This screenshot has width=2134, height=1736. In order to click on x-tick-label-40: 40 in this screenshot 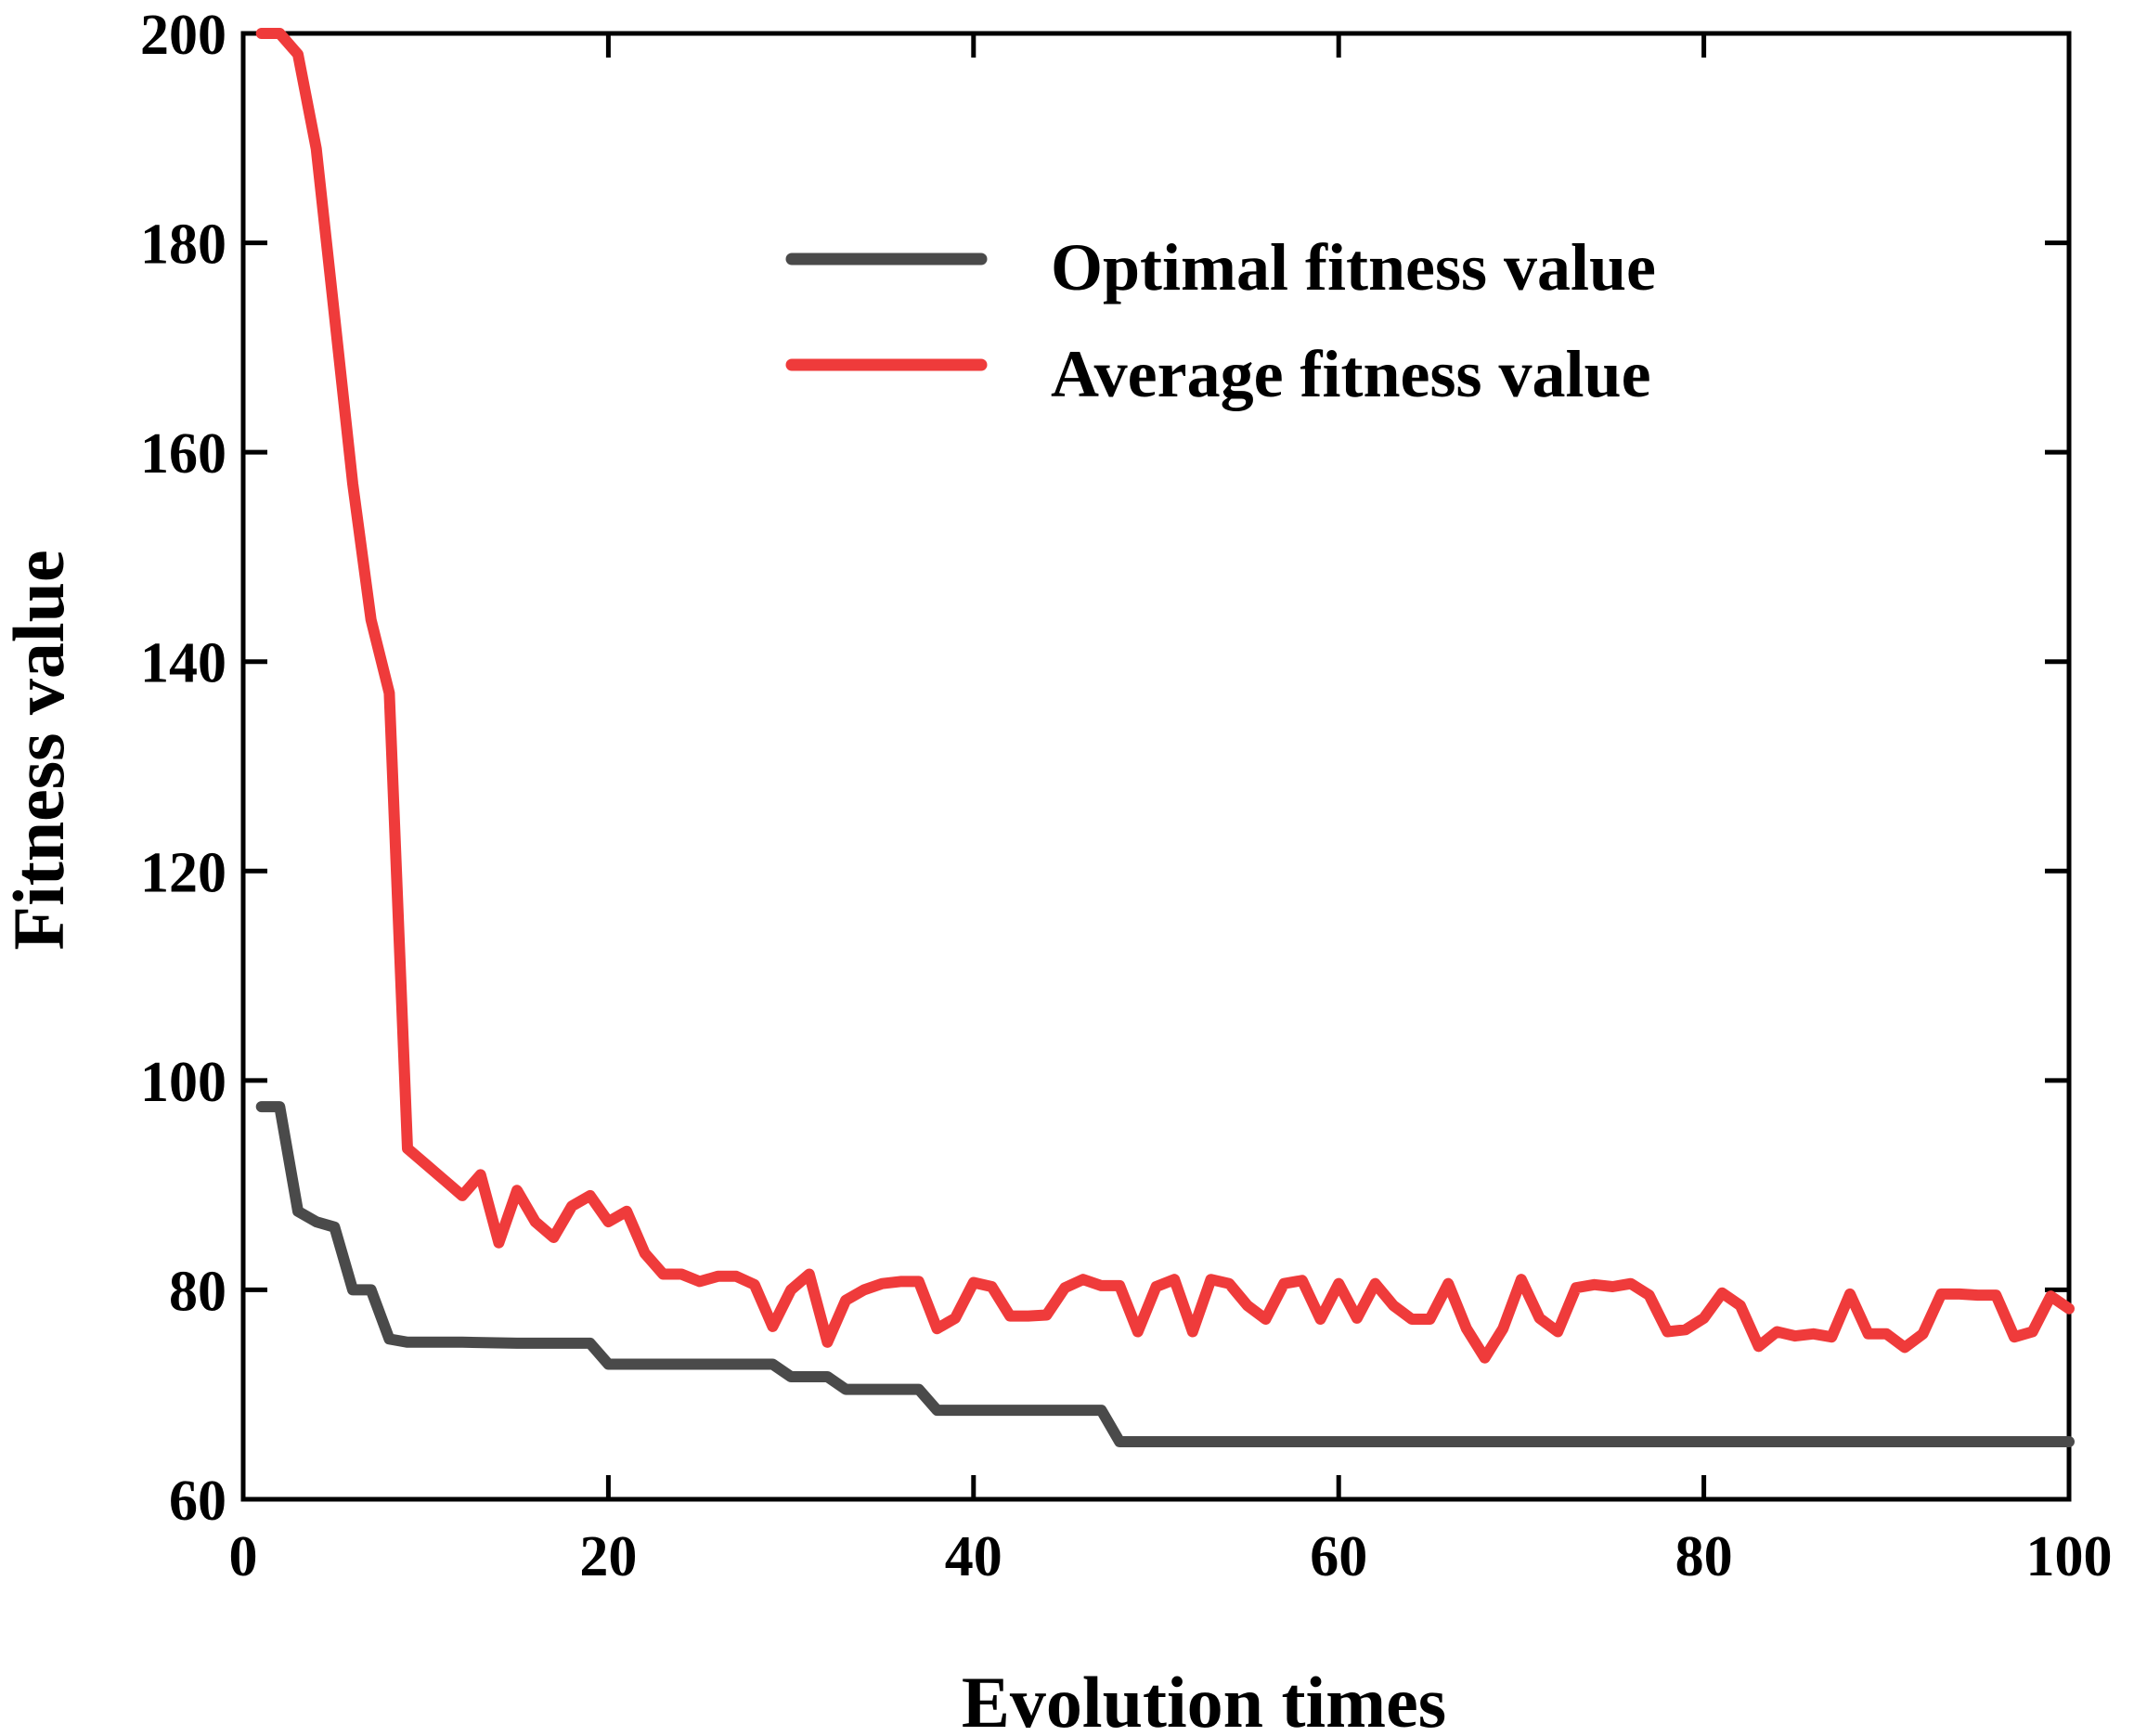, I will do `click(973, 1556)`.